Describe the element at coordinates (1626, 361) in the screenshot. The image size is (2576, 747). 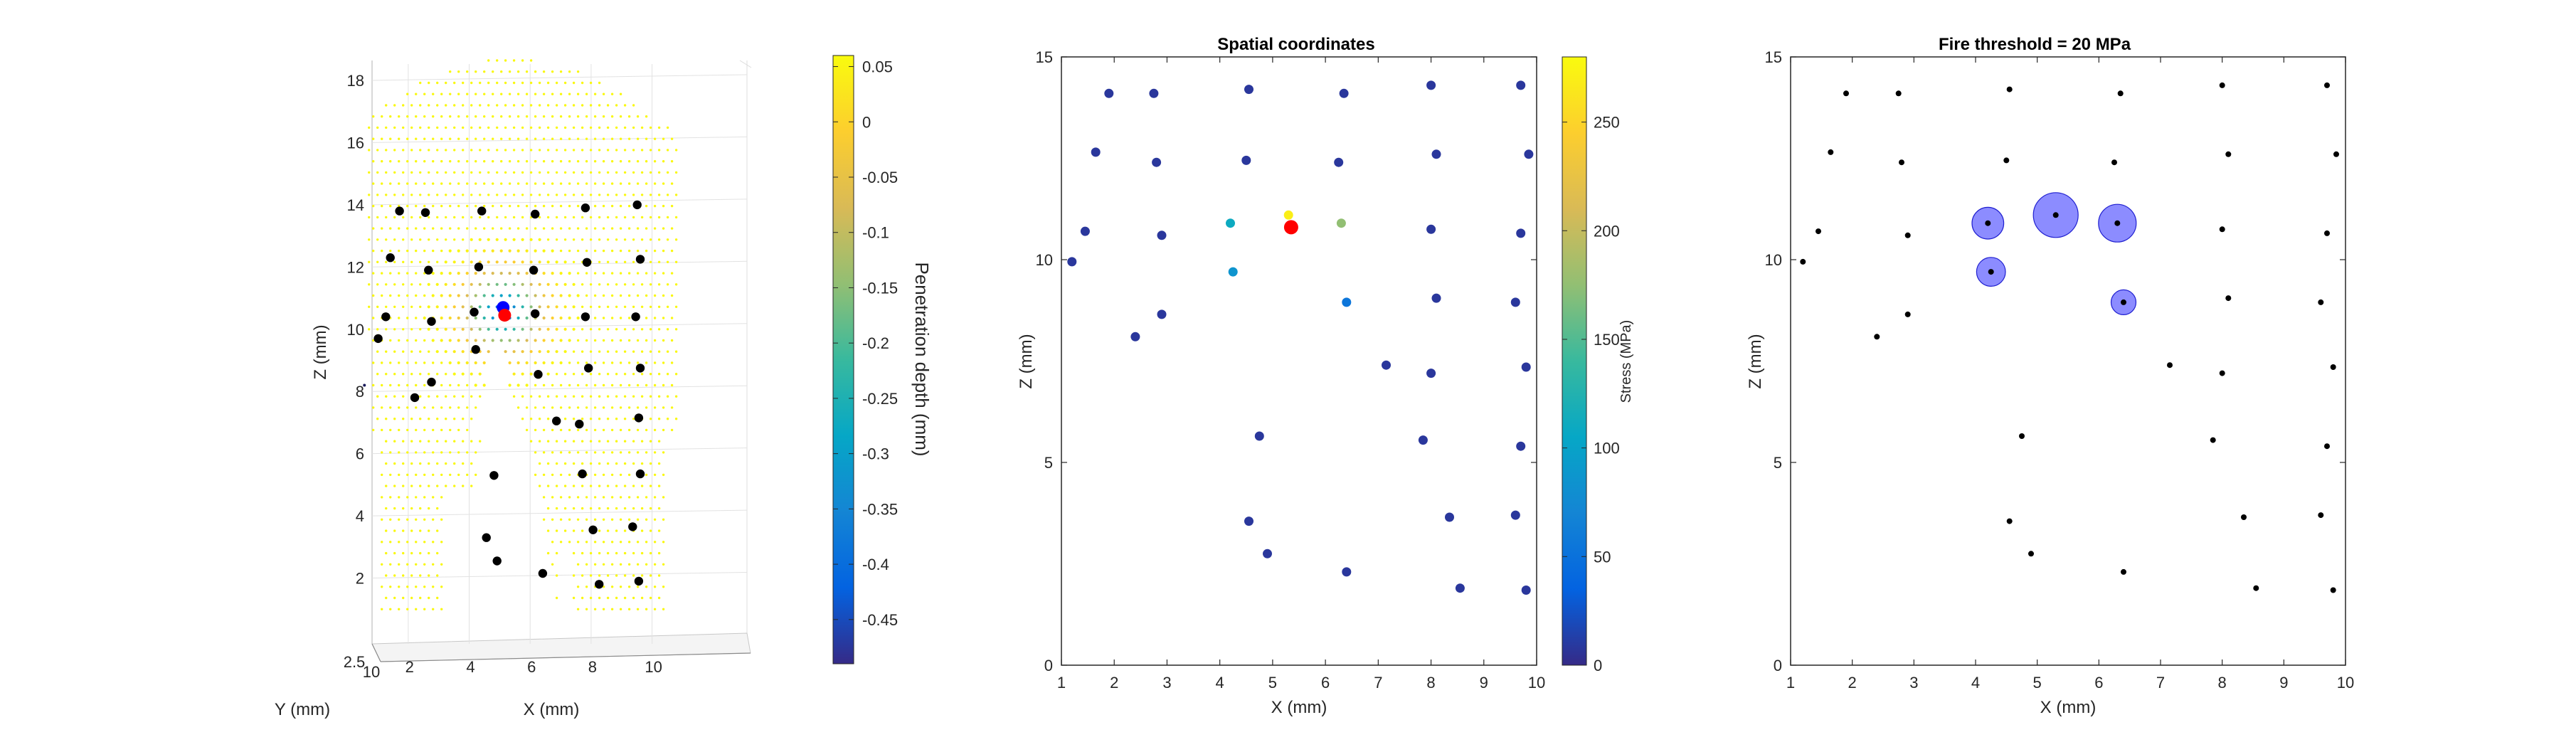
I see `stress-colorbar-label: Stress (MPa)` at that location.